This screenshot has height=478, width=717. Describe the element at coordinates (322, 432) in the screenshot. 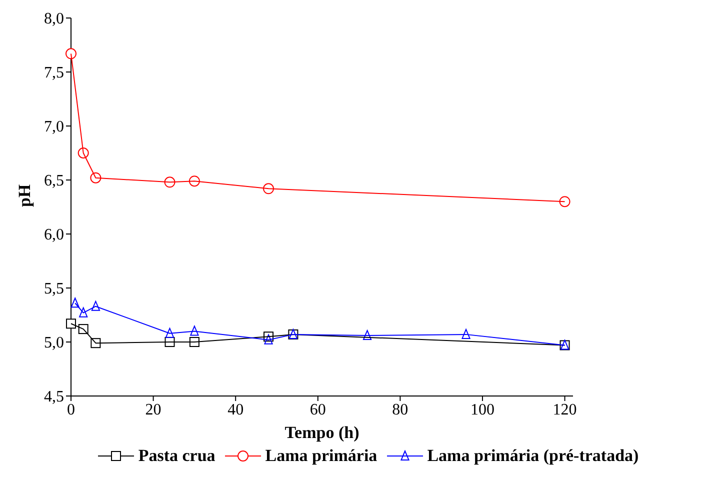

I see `x-axis-title: Tempo (h)` at that location.